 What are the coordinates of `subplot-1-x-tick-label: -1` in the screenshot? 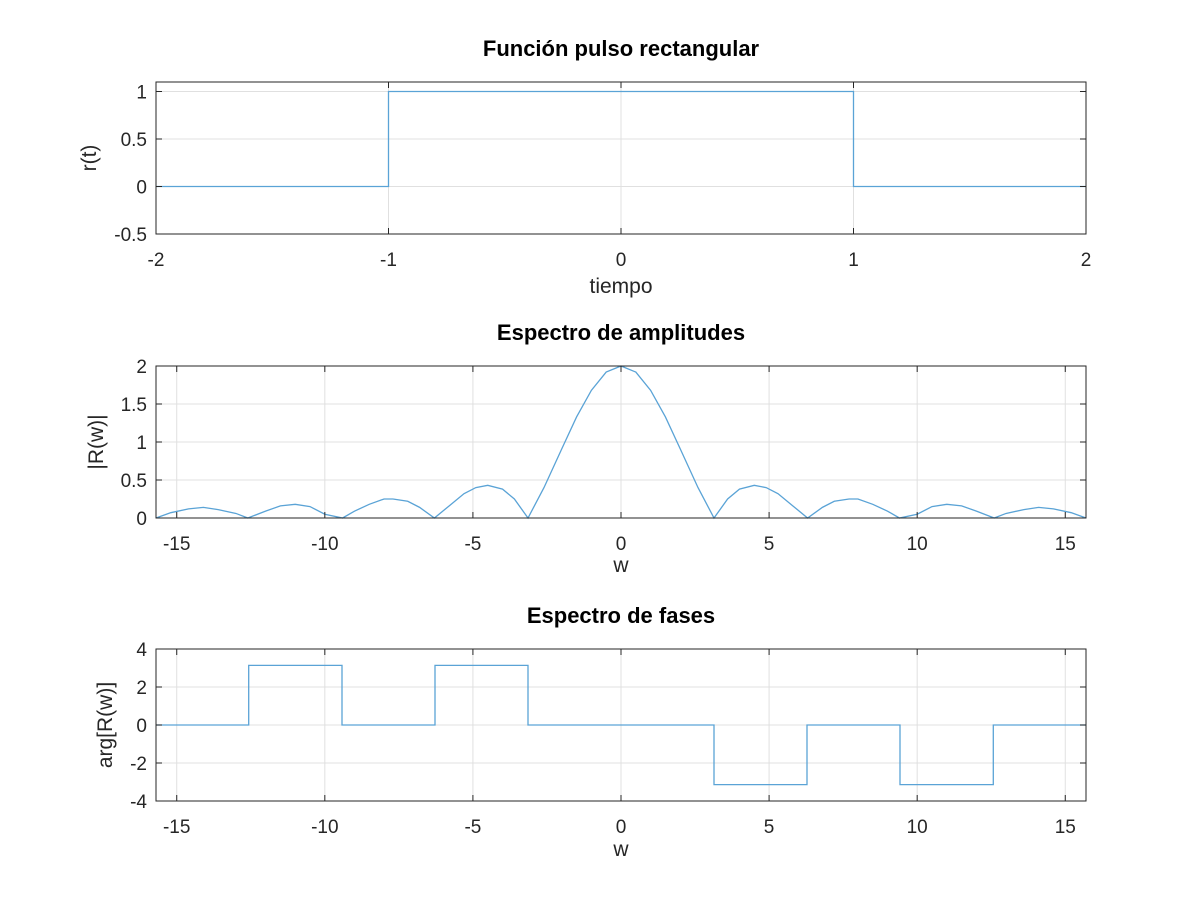 It's located at (388, 260).